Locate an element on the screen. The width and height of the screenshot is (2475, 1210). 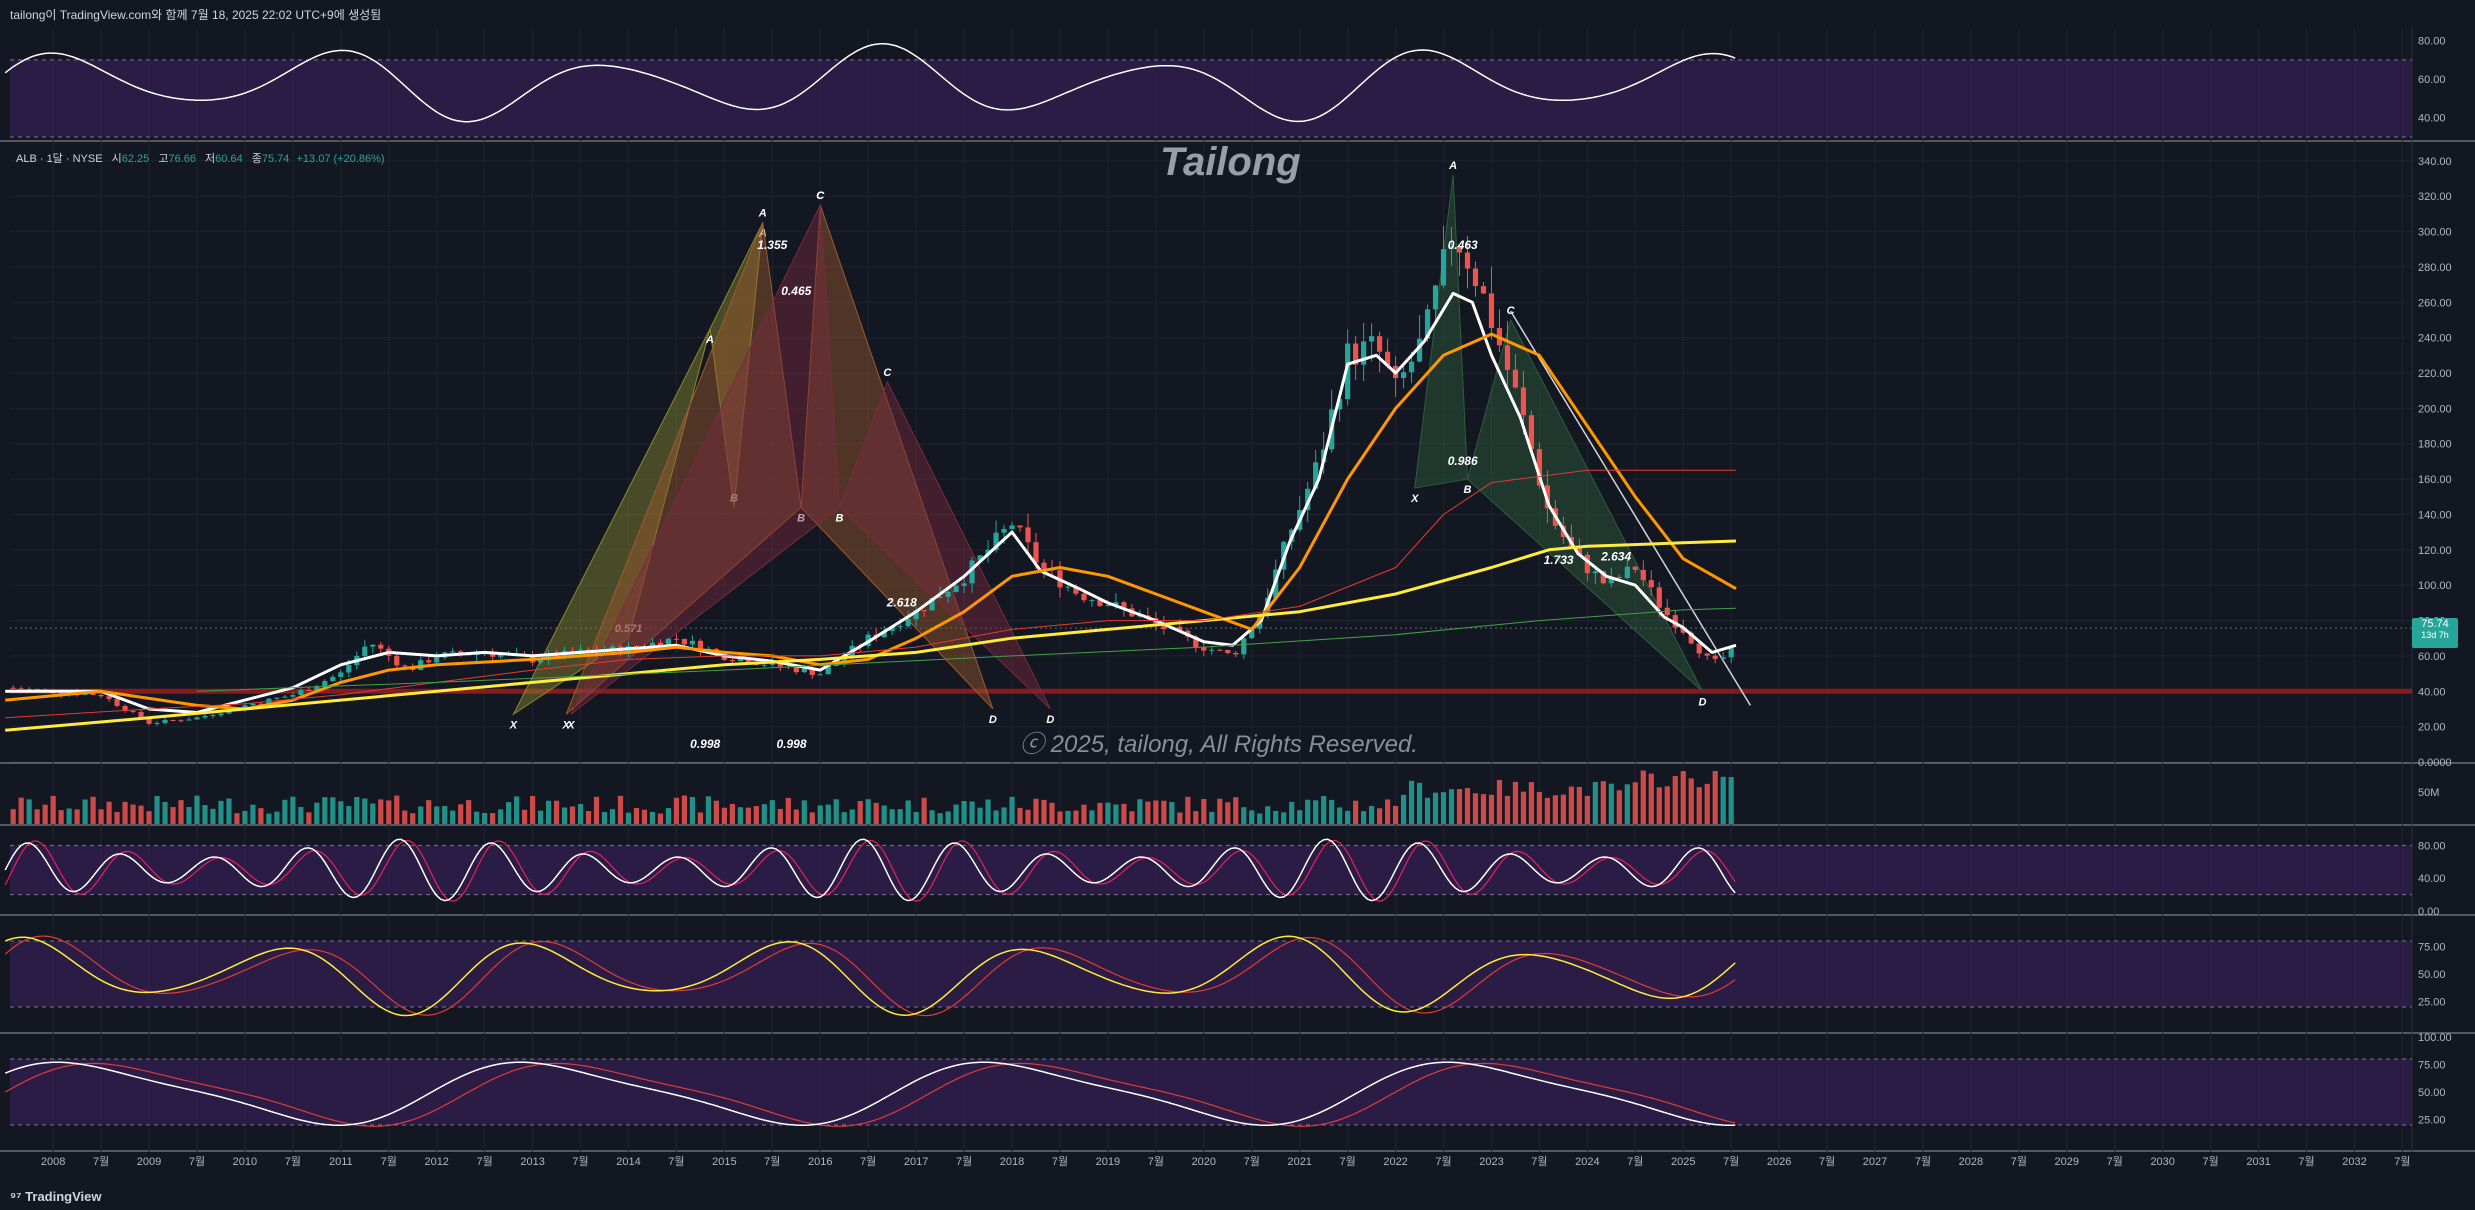
bottom-bar: ⁹⁷ TradingView is located at coordinates (1237, 1196).